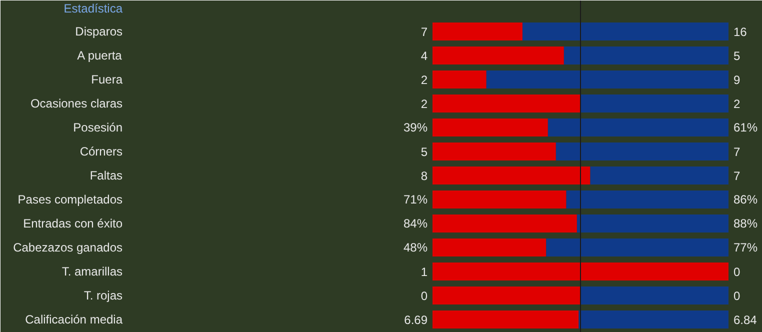 This screenshot has width=762, height=332. What do you see at coordinates (76, 103) in the screenshot?
I see `y-tick-label: Ocasiones claras` at bounding box center [76, 103].